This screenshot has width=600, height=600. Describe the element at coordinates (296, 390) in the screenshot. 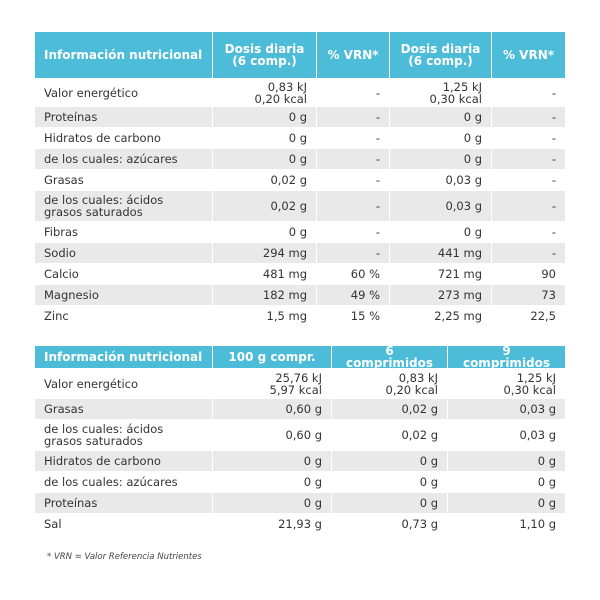

I see `cell-line: 5,97 kcal` at that location.